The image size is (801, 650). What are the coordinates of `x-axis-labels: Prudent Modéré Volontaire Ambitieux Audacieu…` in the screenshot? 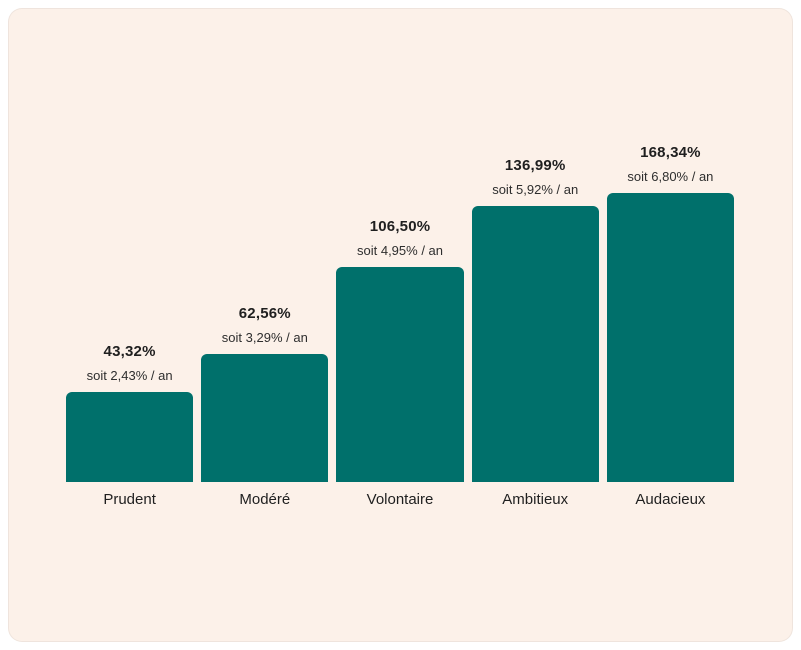 It's located at (400, 499).